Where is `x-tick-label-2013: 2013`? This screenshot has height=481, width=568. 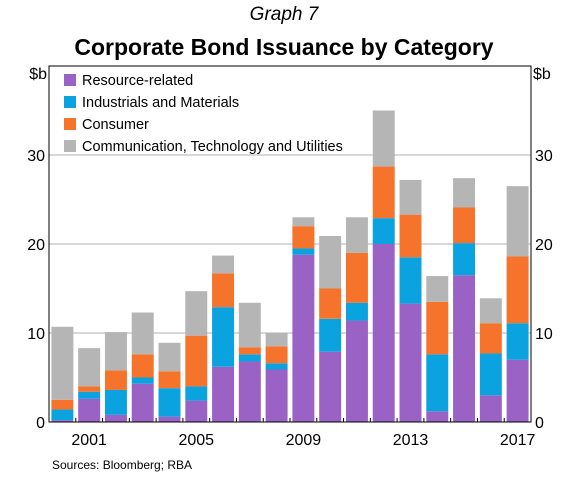 x-tick-label-2013: 2013 is located at coordinates (411, 440).